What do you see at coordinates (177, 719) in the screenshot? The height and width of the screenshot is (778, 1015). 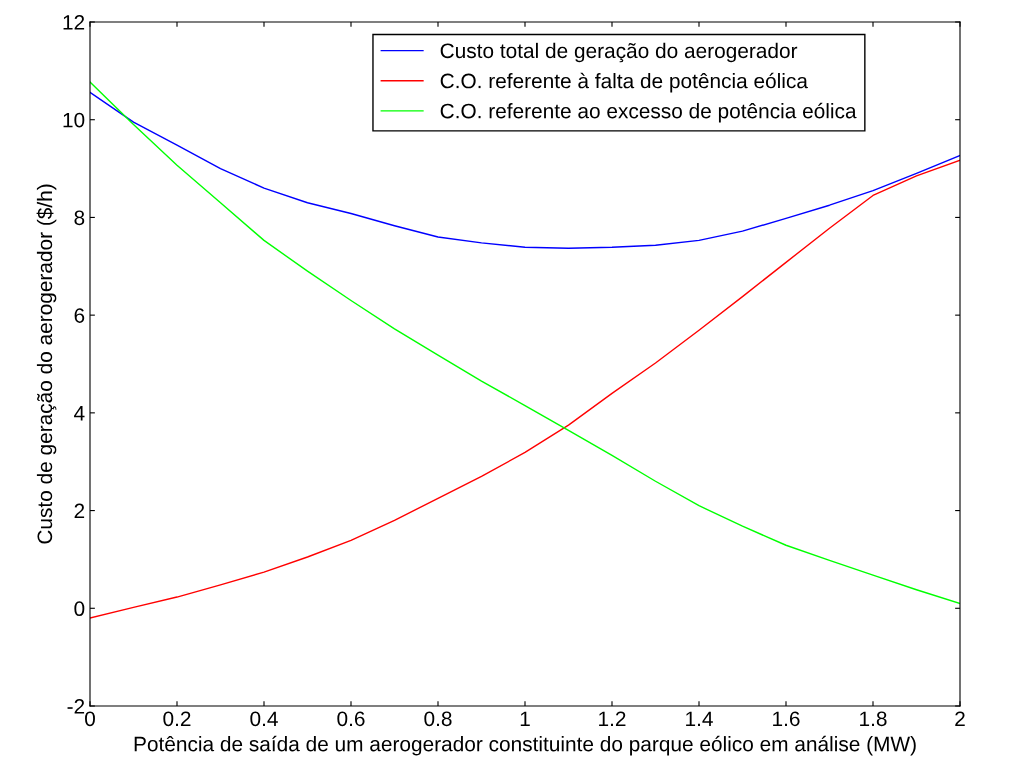 I see `x-tick-label: 0.2` at bounding box center [177, 719].